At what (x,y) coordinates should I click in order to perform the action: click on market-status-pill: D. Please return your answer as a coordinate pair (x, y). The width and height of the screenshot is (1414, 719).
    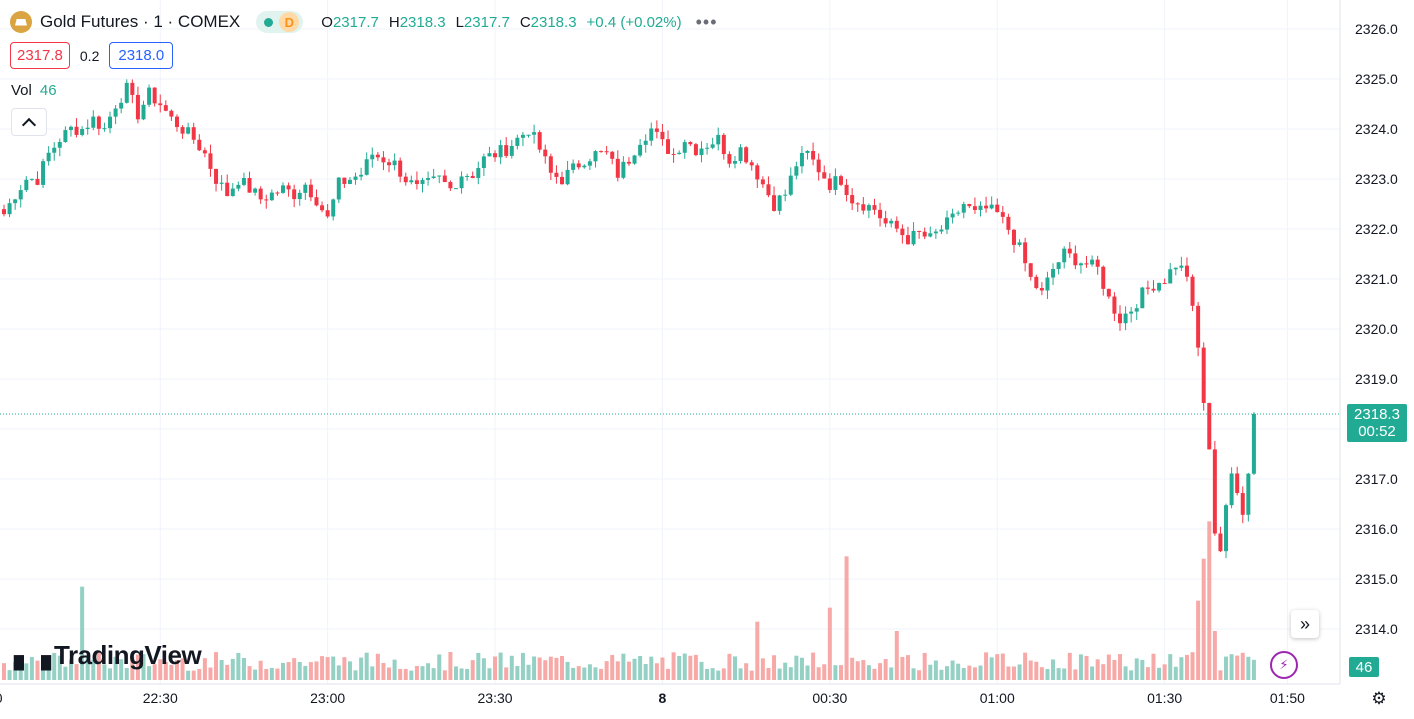
    Looking at the image, I should click on (280, 22).